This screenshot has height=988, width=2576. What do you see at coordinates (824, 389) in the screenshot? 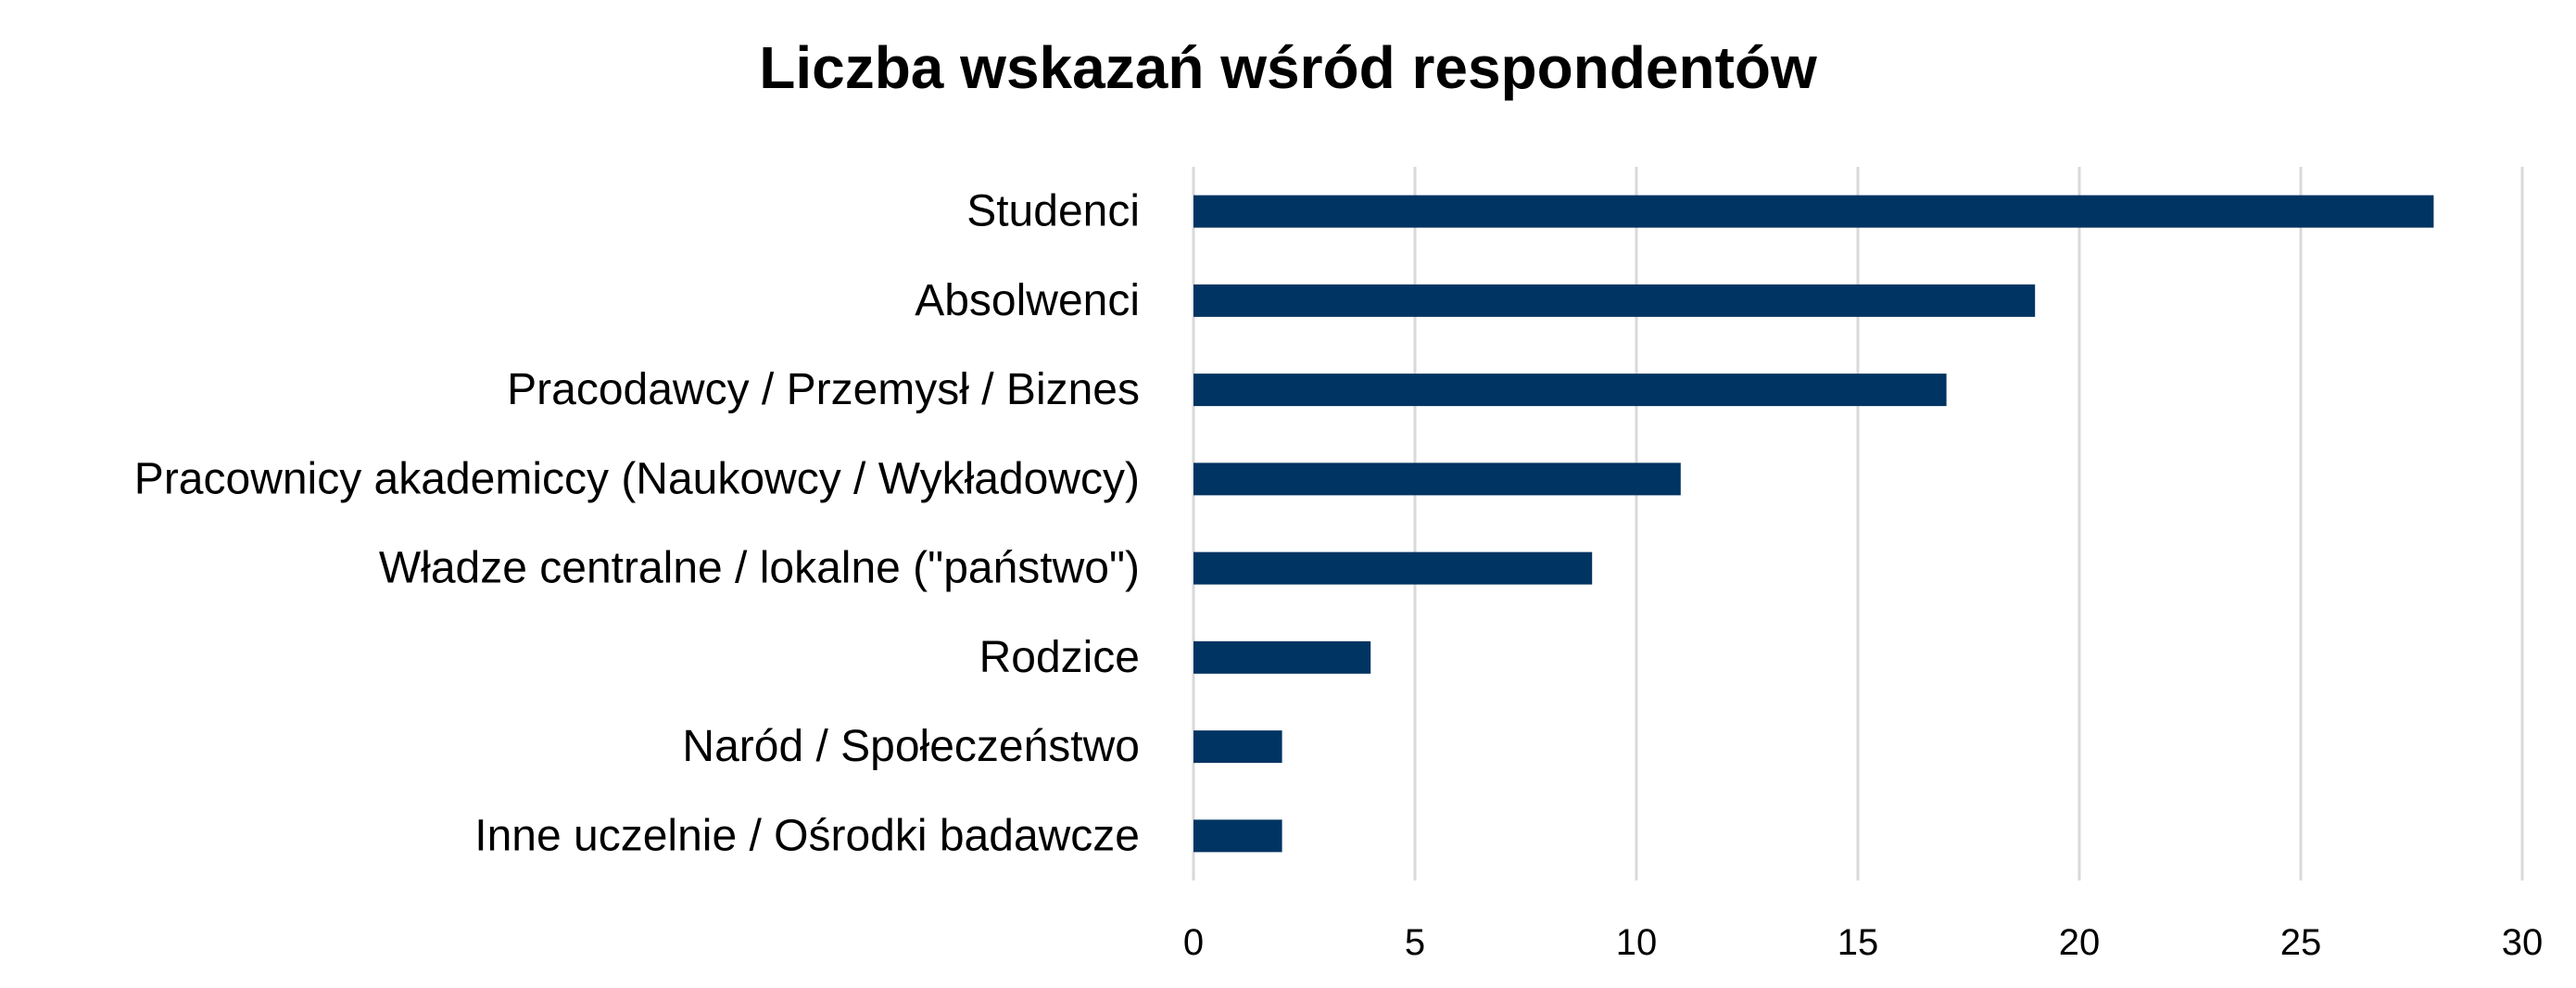
I see `category-label: Pracodawcy / Przemysł / Biznes` at bounding box center [824, 389].